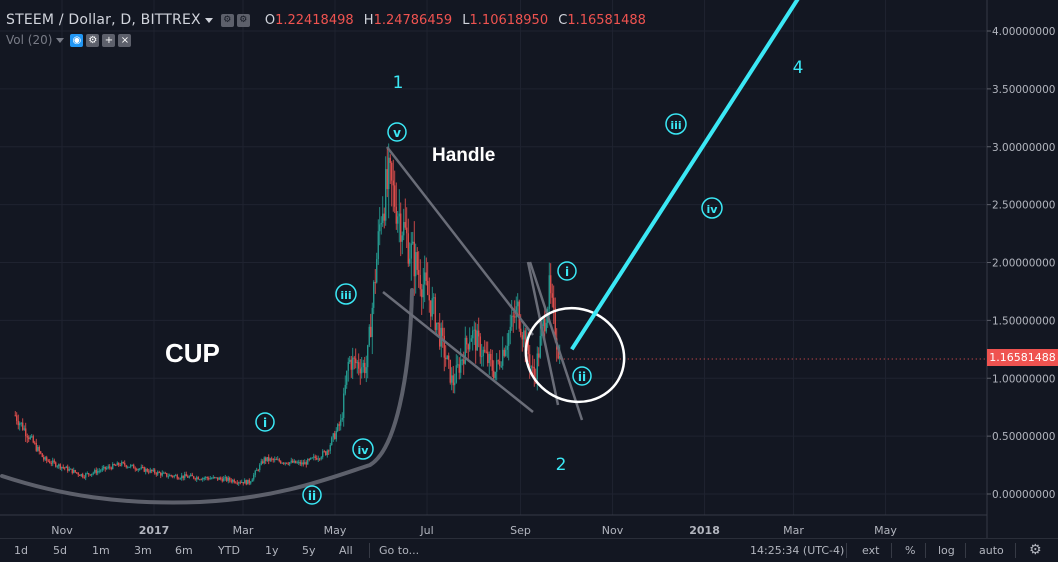  Describe the element at coordinates (60, 40) in the screenshot. I see `volume-dropdown-icon` at that location.